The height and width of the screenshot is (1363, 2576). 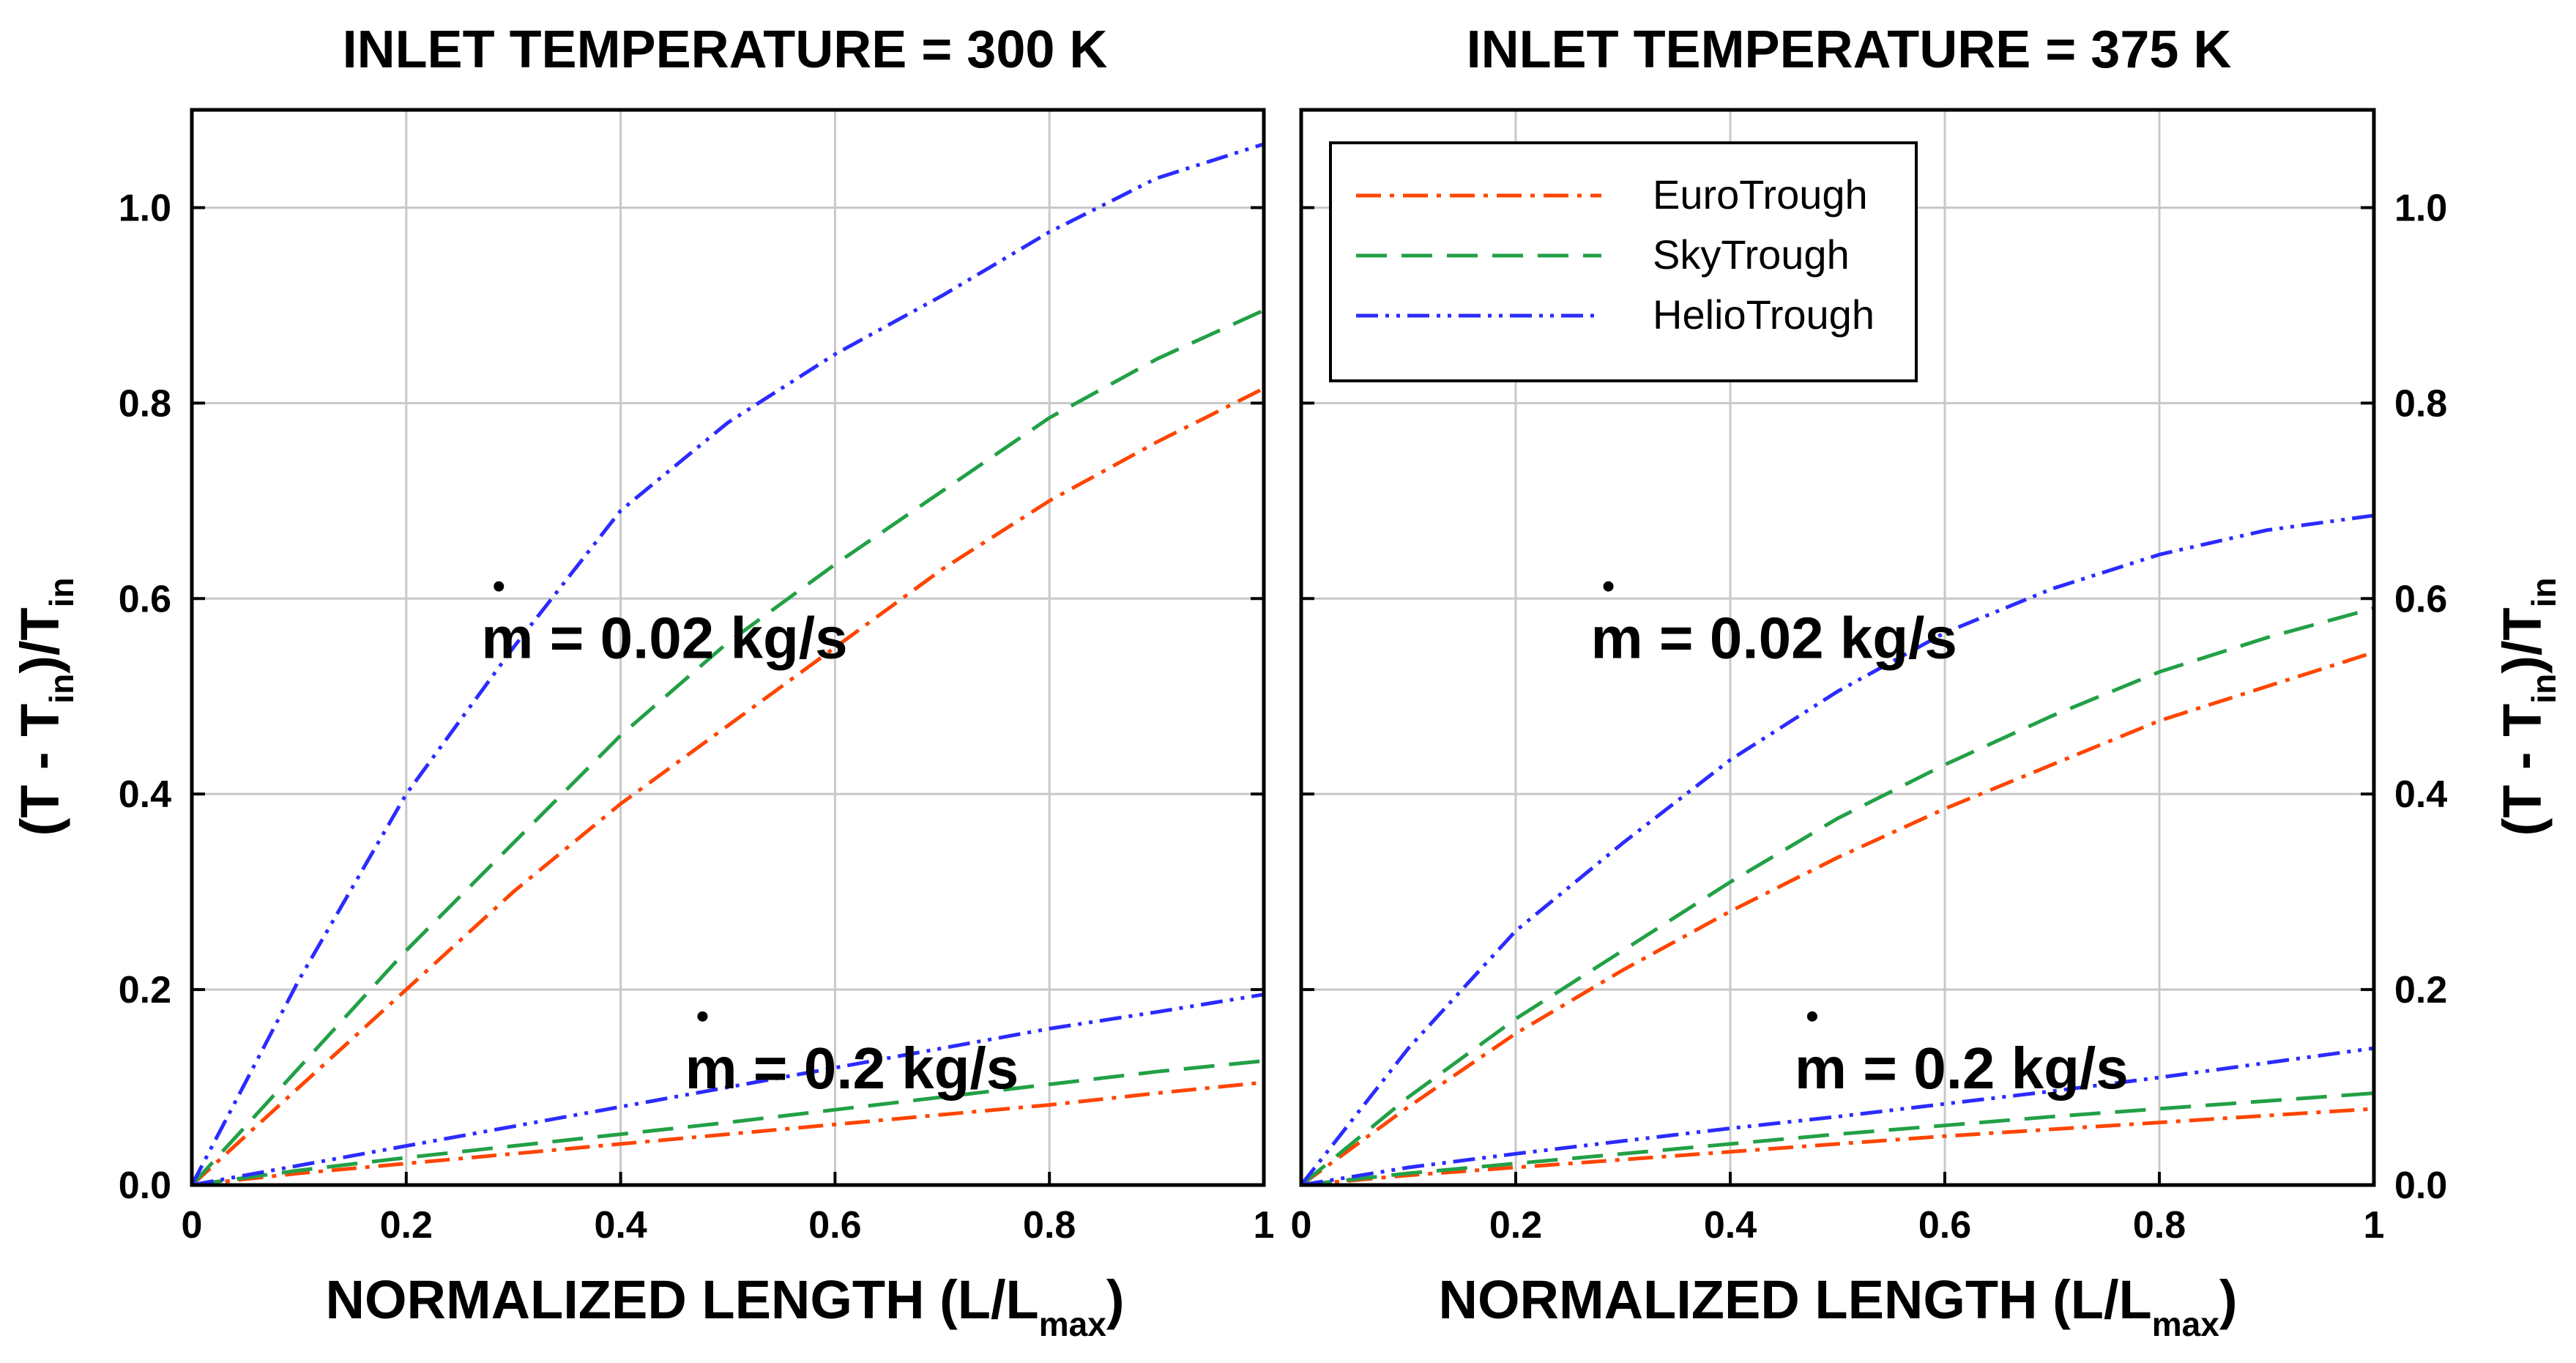 What do you see at coordinates (852, 1068) in the screenshot?
I see `left-annotation-1: m = 0.2 kg/s` at bounding box center [852, 1068].